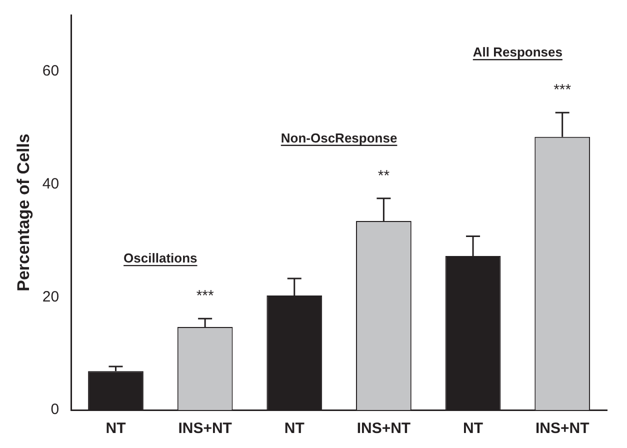  Describe the element at coordinates (517, 52) in the screenshot. I see `annotation: All Responses` at that location.